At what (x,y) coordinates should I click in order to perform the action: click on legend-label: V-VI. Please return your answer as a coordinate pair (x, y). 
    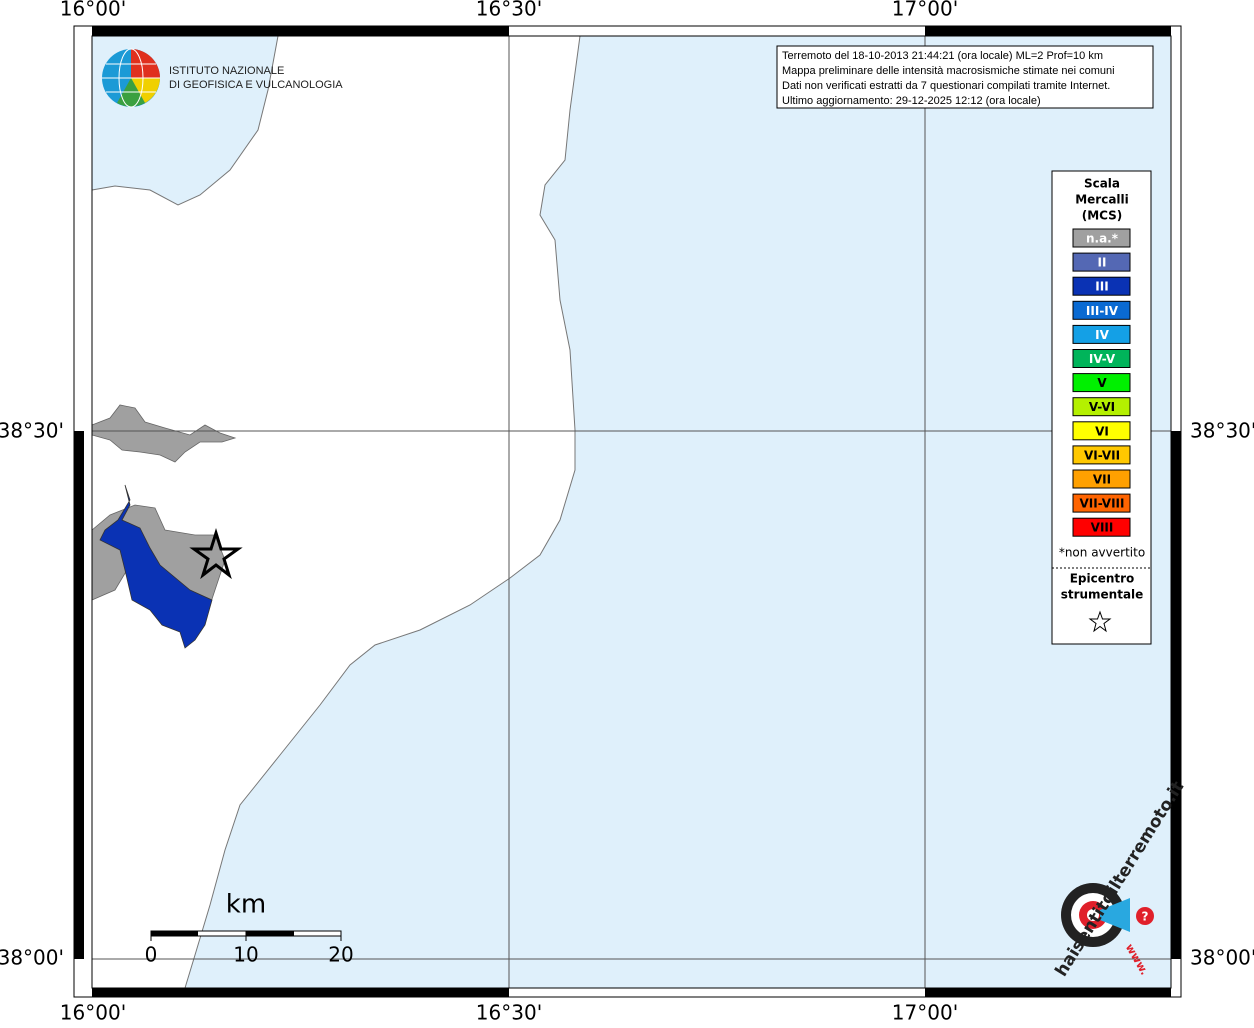
    Looking at the image, I should click on (1102, 407).